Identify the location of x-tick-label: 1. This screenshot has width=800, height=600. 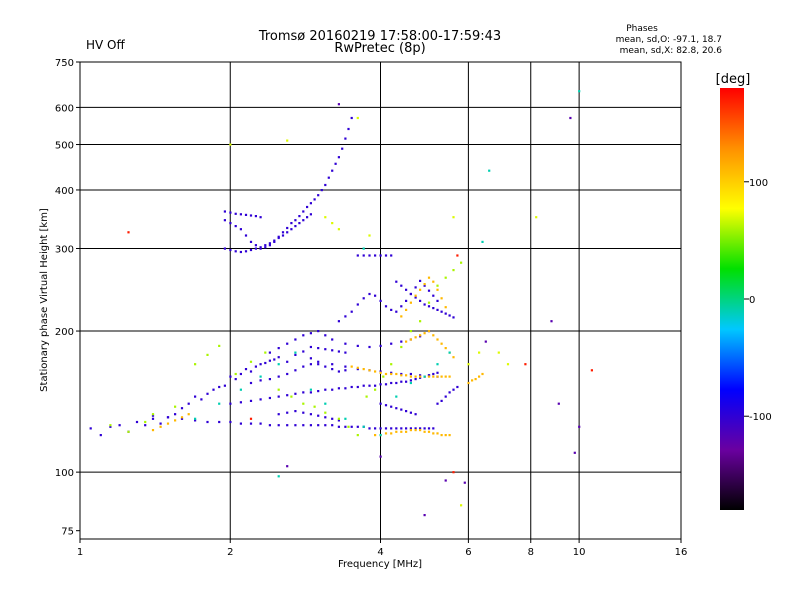
(80, 552).